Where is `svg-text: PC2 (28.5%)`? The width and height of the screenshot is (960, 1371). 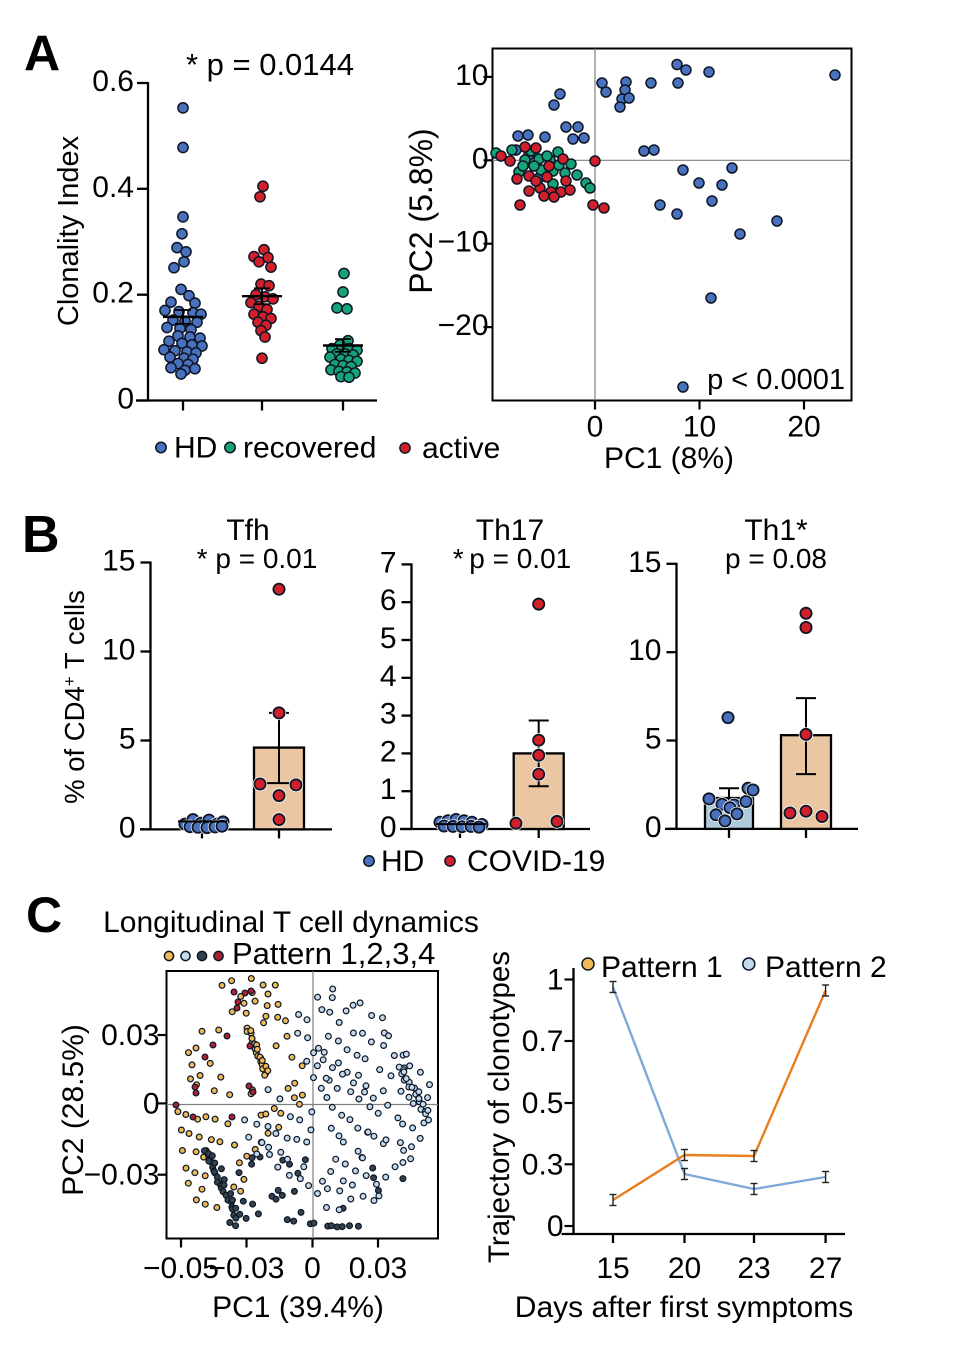 svg-text: PC2 (28.5%) is located at coordinates (73, 1110).